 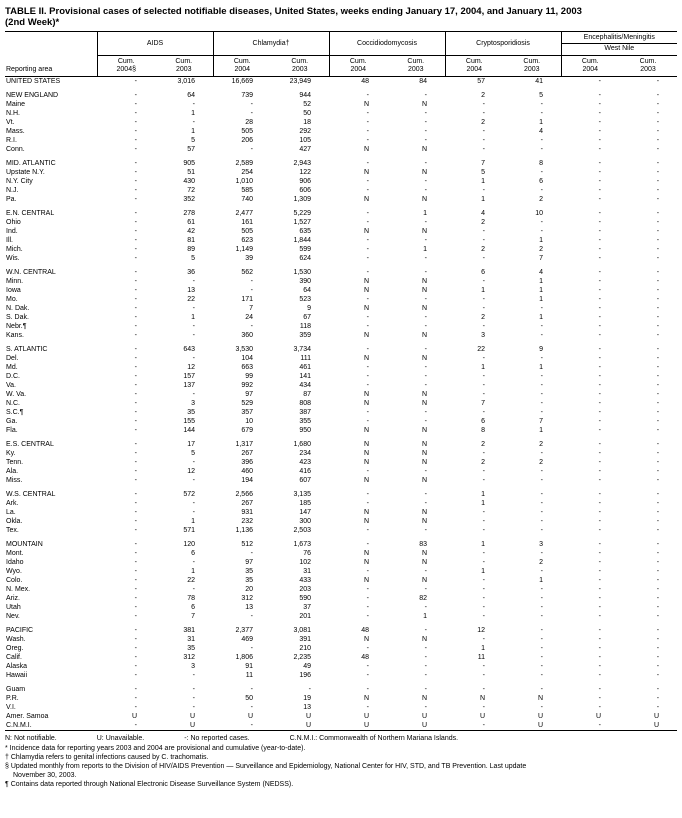 What do you see at coordinates (120, 738) in the screenshot?
I see `legend-item: U: Unavailable.` at bounding box center [120, 738].